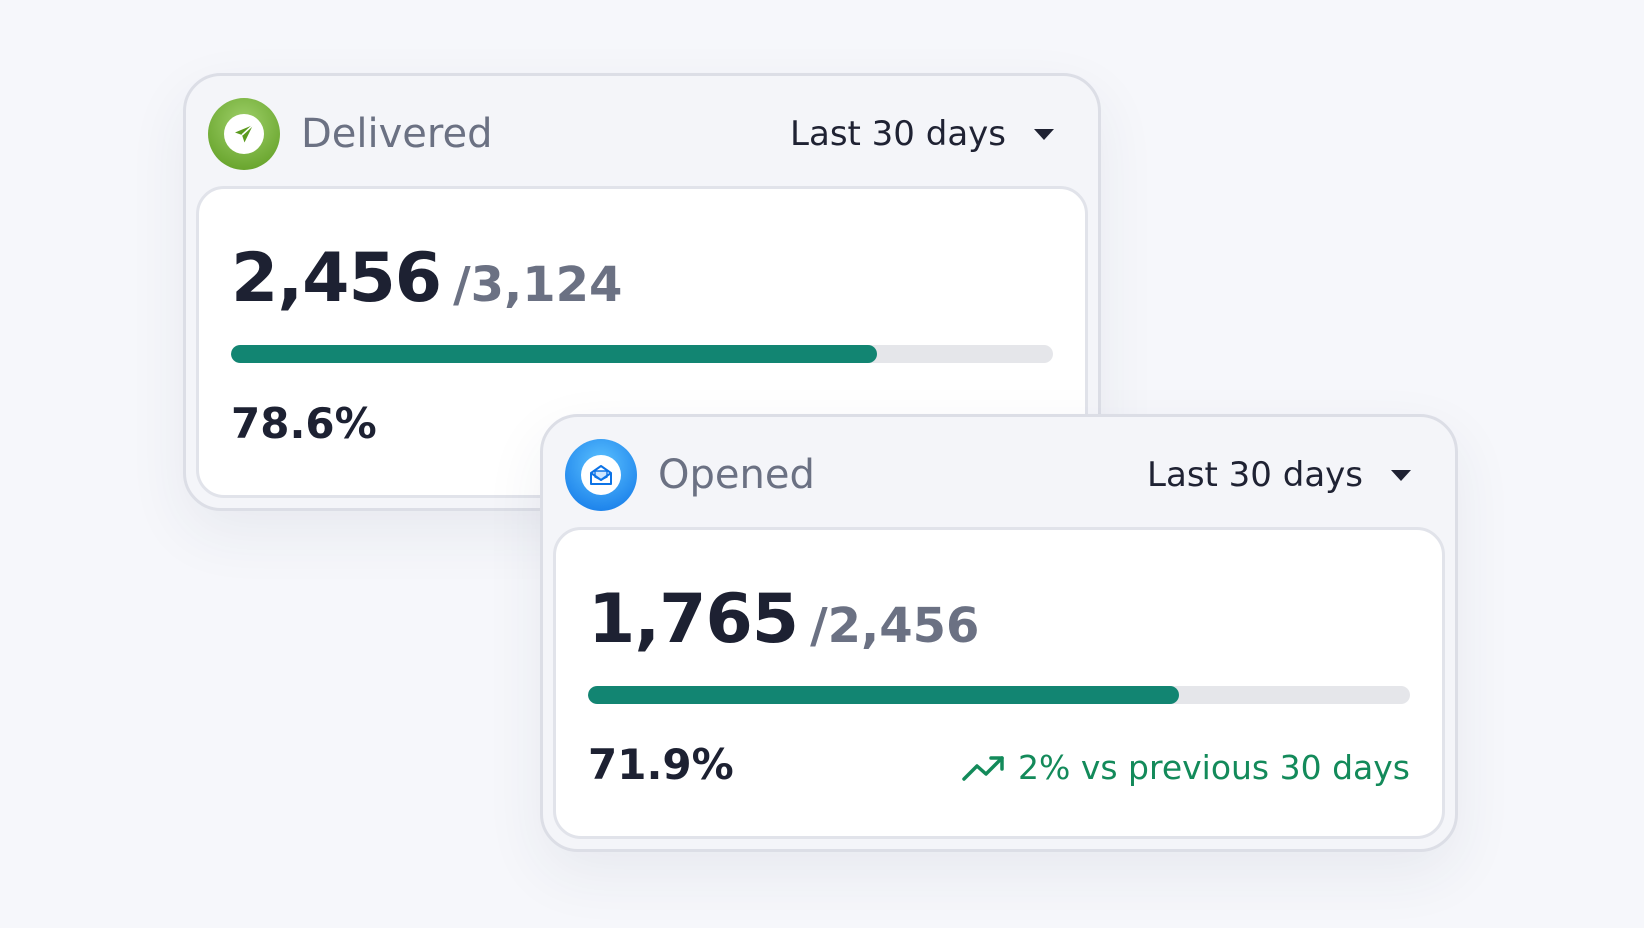  I want to click on trend-indicator: 2% vs previous 30 days, so click(1186, 767).